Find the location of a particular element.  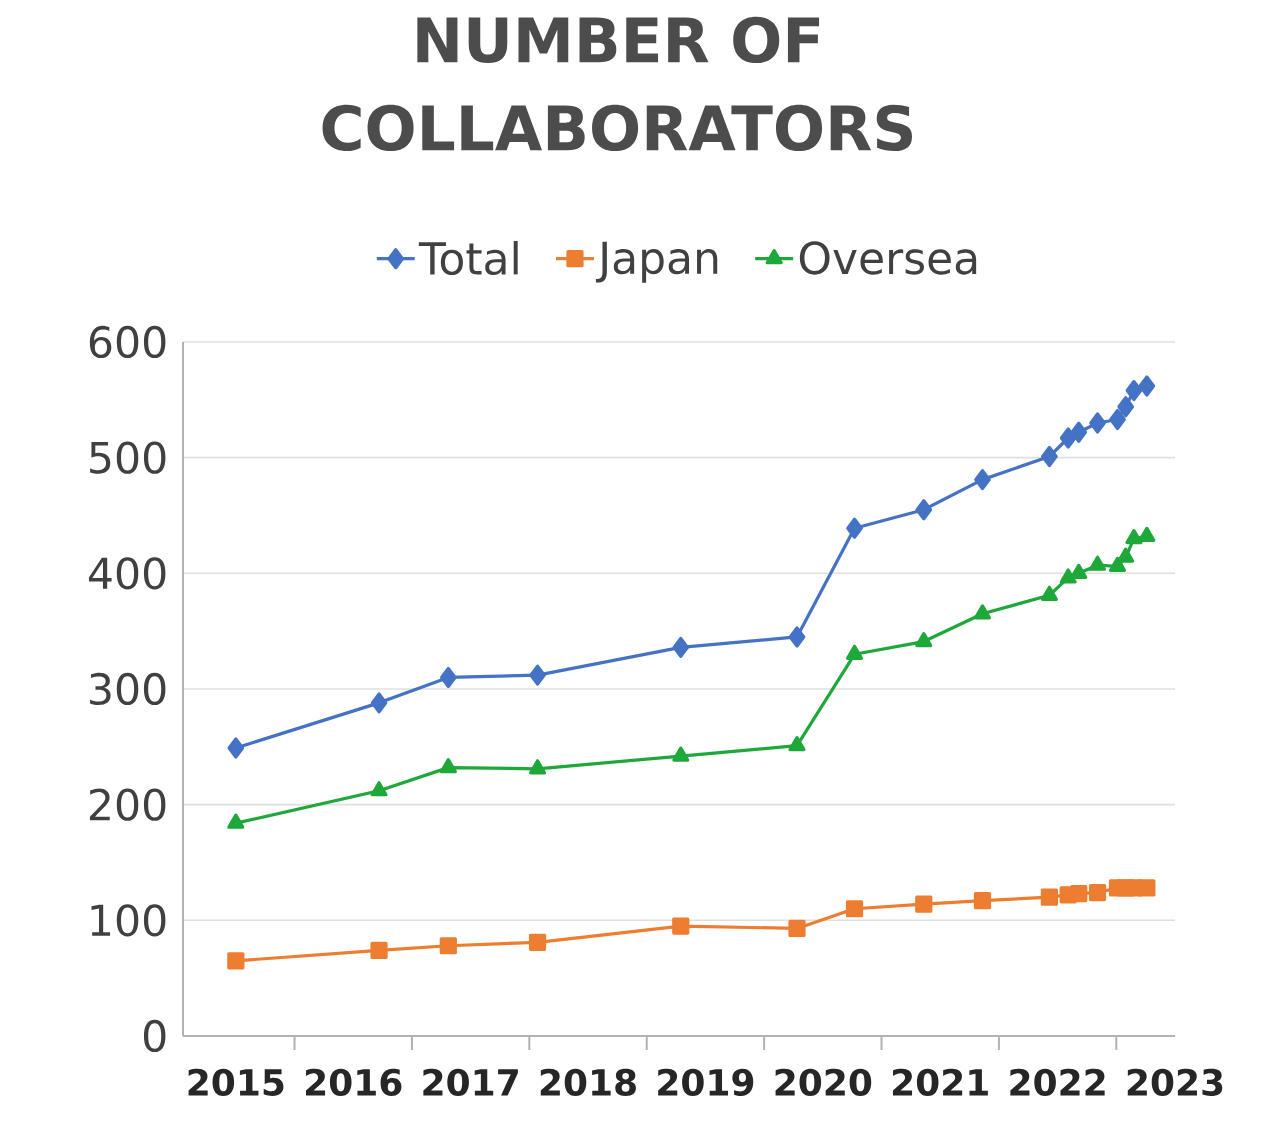

x-tick-label: 2021 is located at coordinates (940, 1082).